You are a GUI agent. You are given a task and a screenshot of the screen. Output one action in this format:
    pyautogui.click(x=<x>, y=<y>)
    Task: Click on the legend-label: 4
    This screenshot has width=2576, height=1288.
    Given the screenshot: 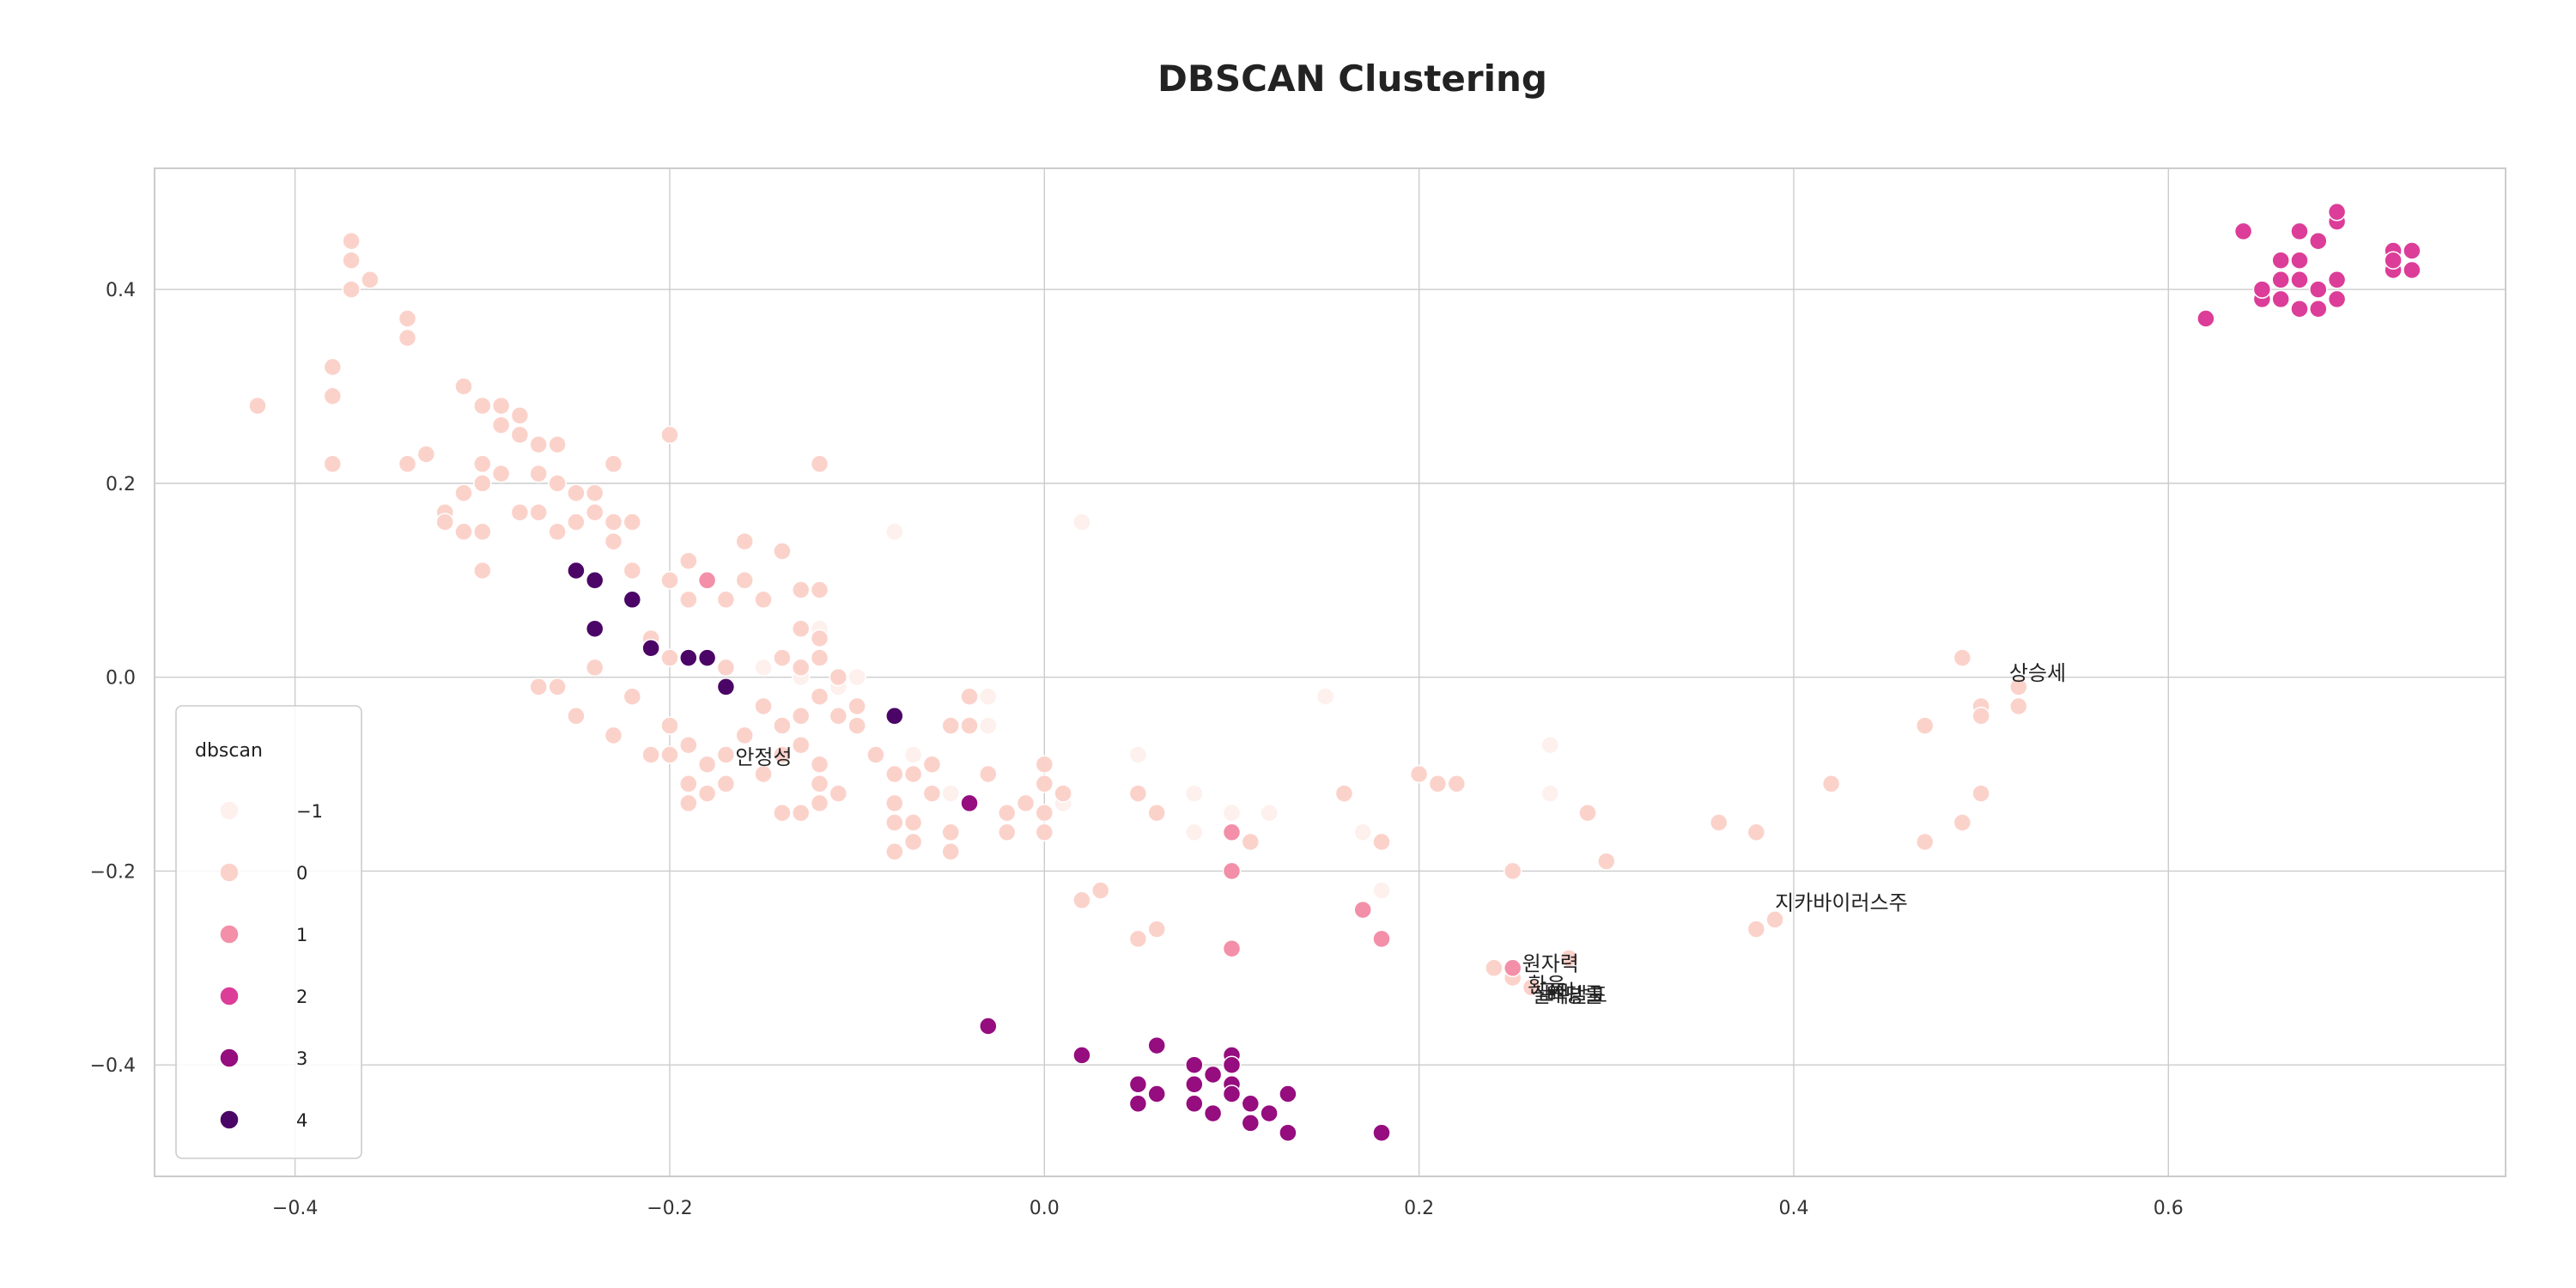 What is the action you would take?
    pyautogui.click(x=301, y=1120)
    